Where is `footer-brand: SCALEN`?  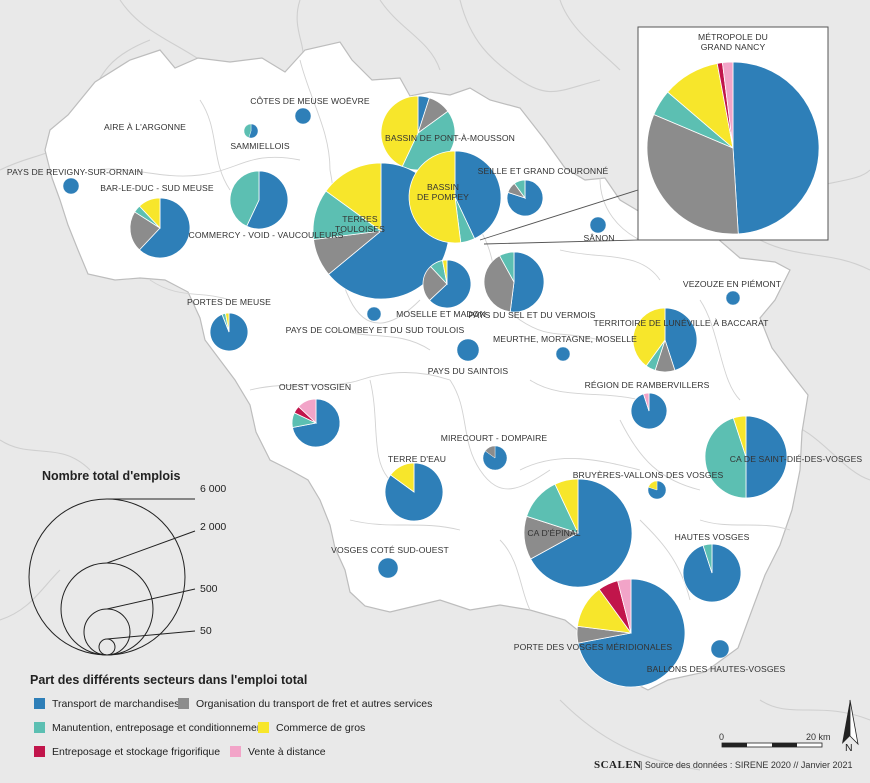 footer-brand: SCALEN is located at coordinates (618, 765).